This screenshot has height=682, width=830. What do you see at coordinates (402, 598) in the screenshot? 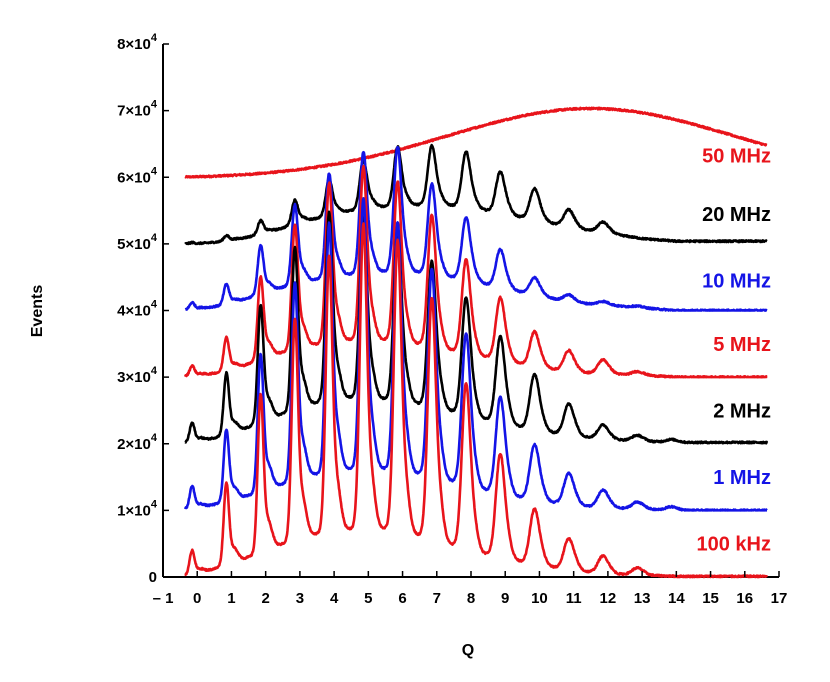
I see `x-tick-label: 6` at bounding box center [402, 598].